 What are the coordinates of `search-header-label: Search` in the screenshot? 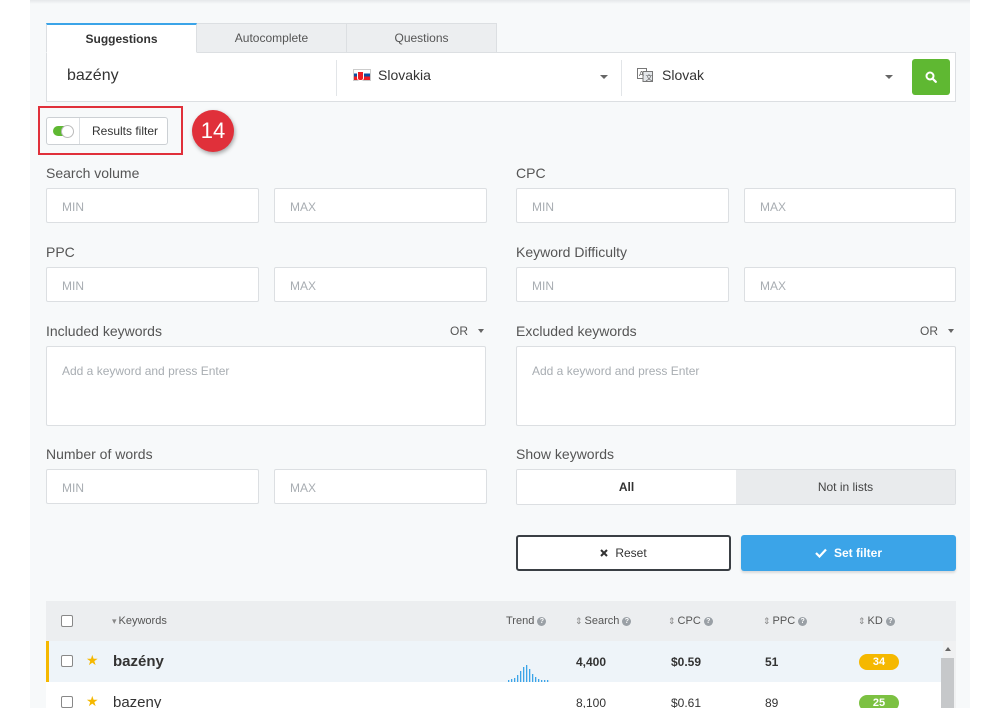 It's located at (602, 621).